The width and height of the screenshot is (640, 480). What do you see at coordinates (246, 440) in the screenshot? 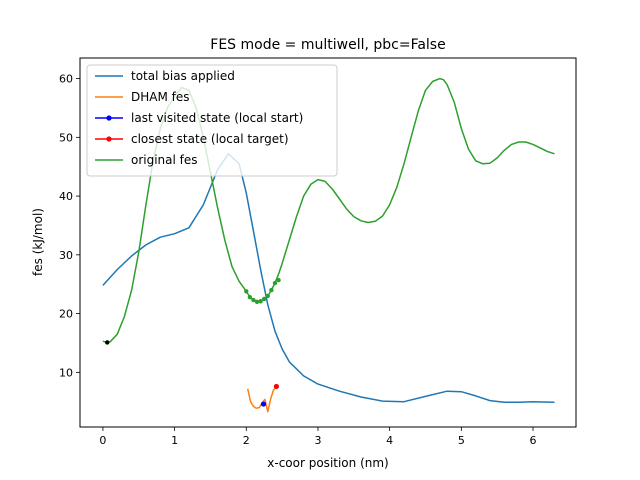
I see `x-tick-label: 2` at bounding box center [246, 440].